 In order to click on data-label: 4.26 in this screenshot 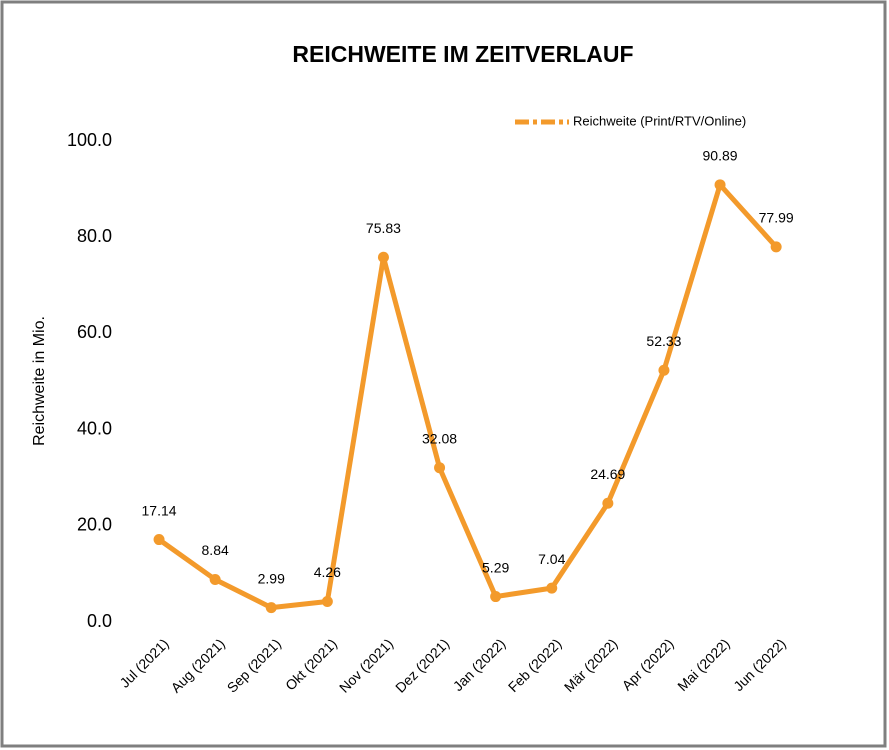, I will do `click(327, 572)`.